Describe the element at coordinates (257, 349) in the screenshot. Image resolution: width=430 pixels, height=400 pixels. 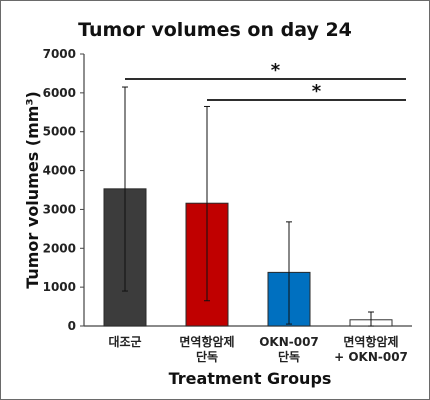
I see `x-tick-labels: 대조군 면역항암제 단독 OKN-007 단독 면역항암제 + OKN-007` at that location.